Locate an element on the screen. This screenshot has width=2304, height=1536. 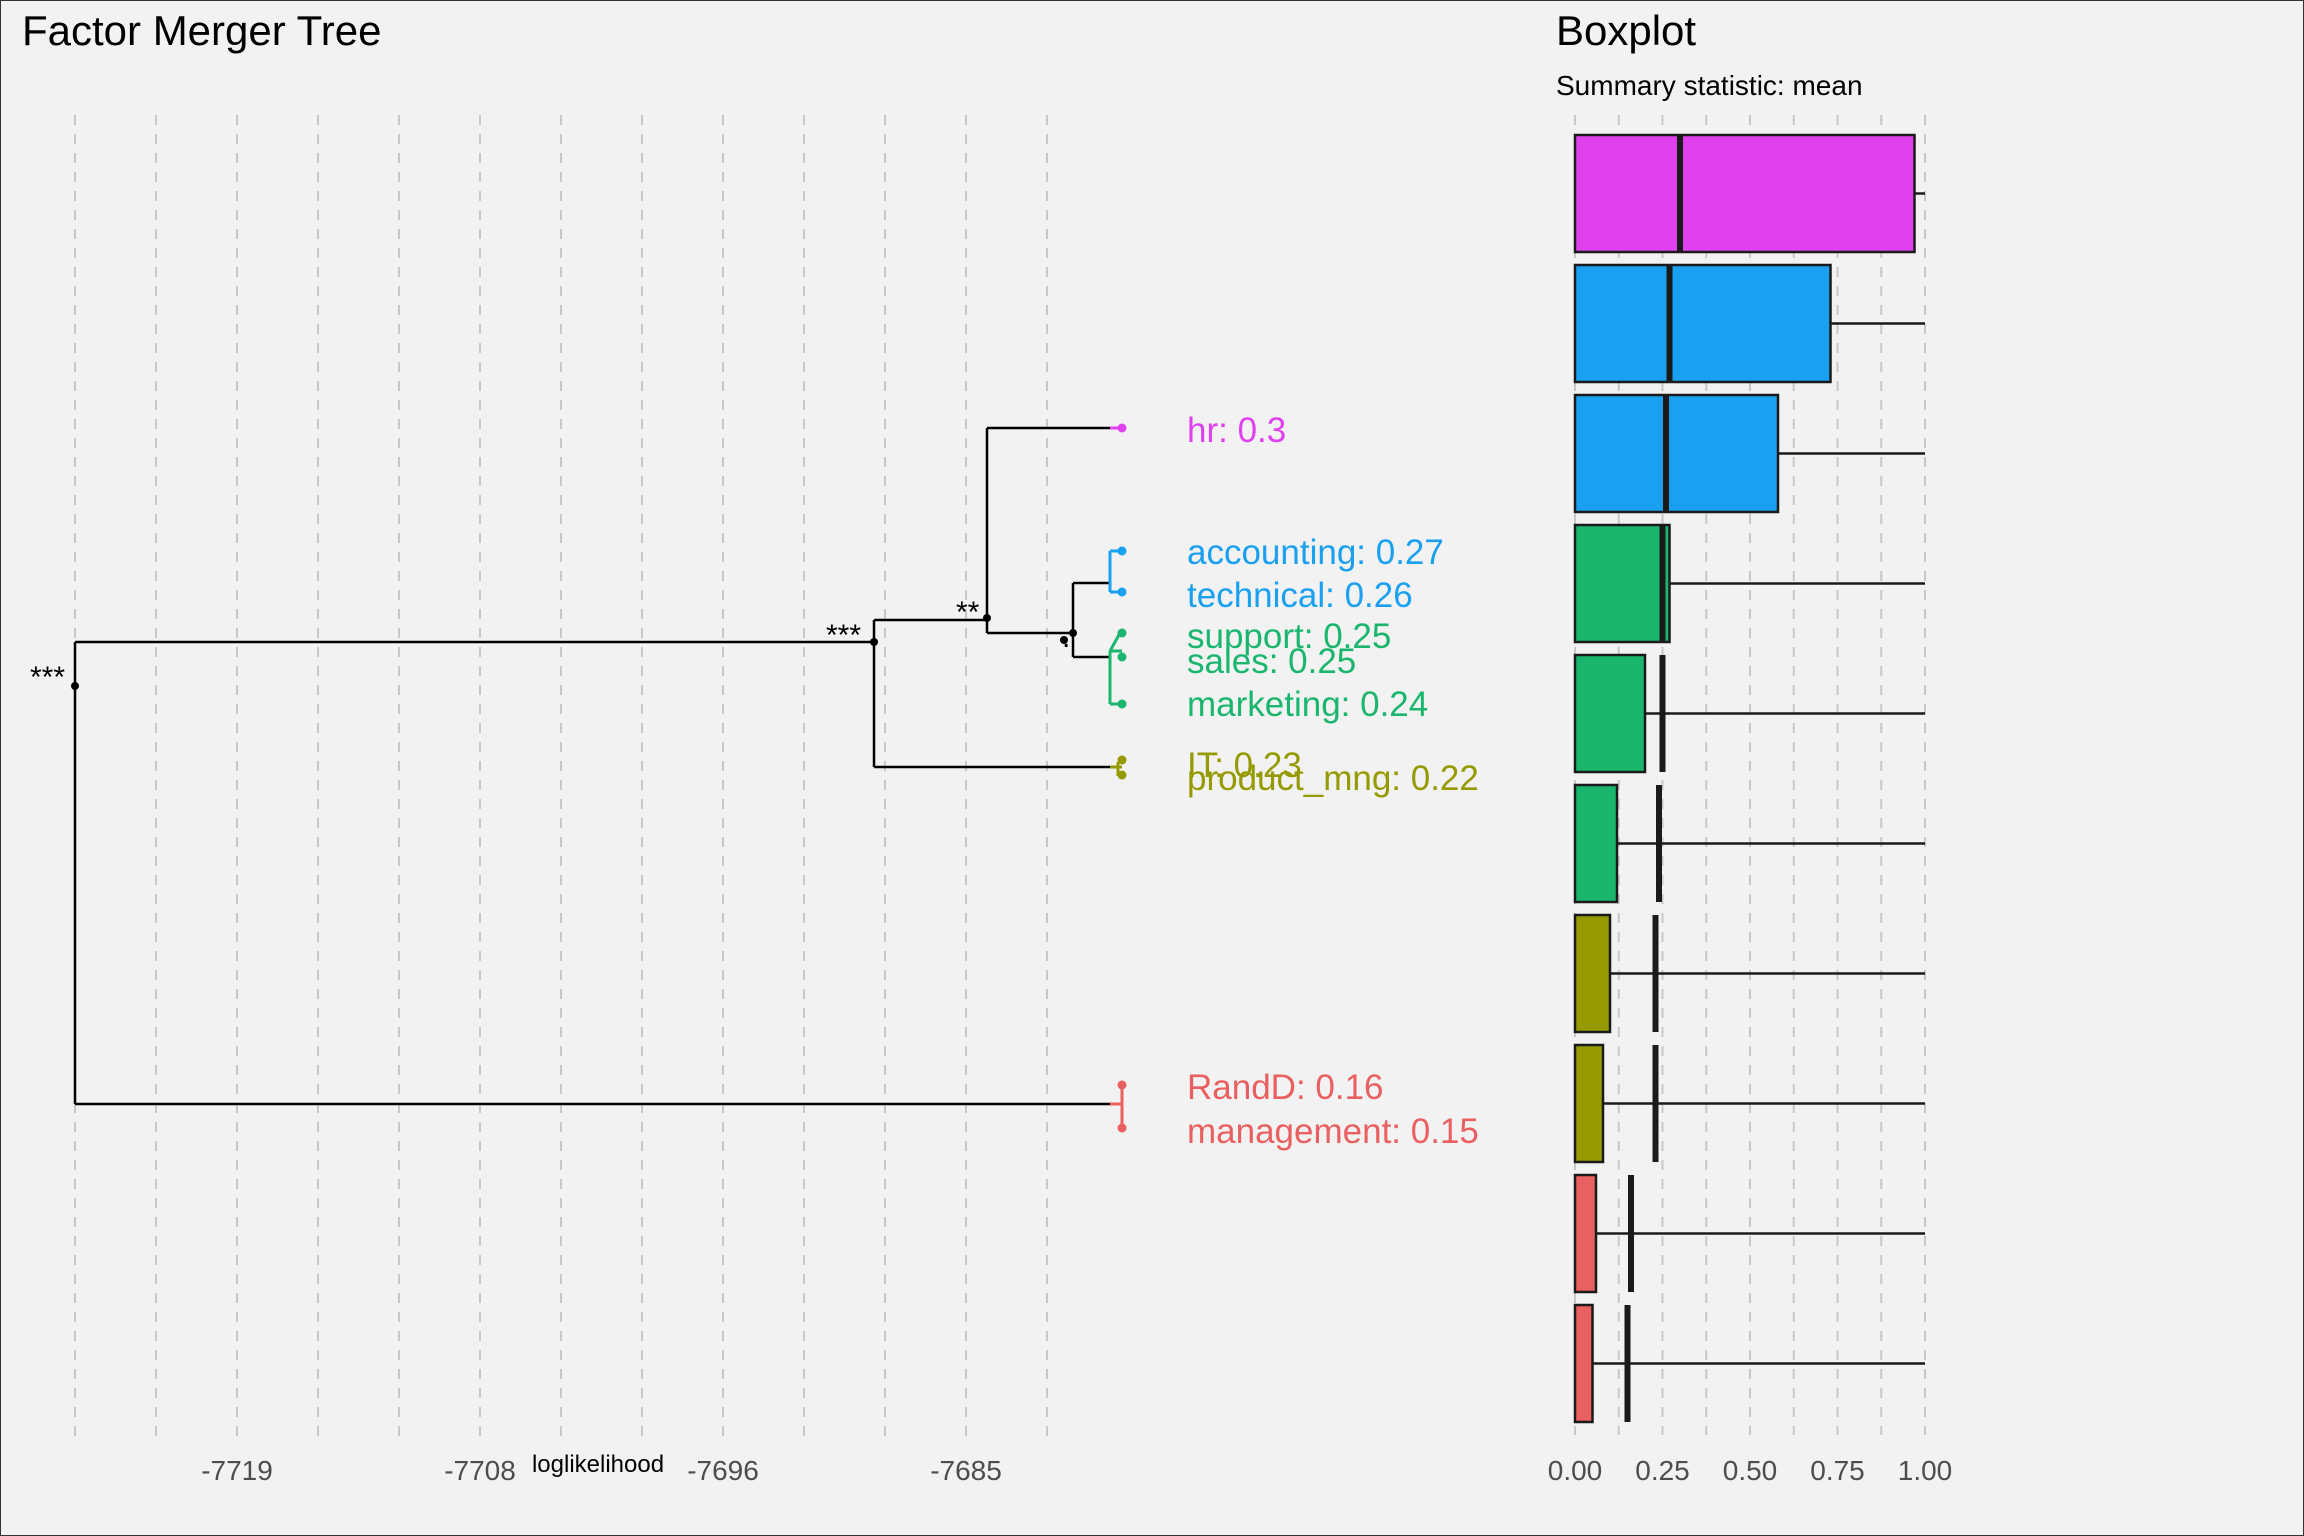
tree-x-tick-label: -7696 is located at coordinates (723, 1470).